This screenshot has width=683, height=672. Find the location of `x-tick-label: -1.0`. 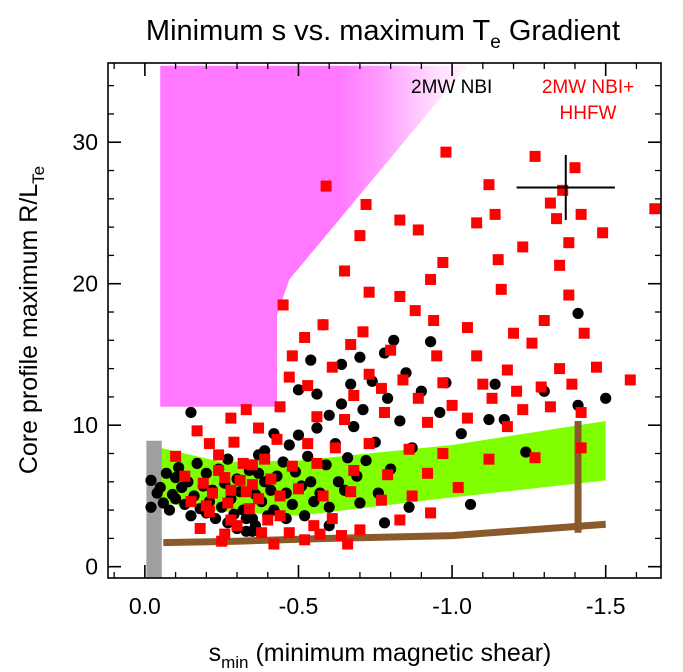

x-tick-label: -1.0 is located at coordinates (452, 606).